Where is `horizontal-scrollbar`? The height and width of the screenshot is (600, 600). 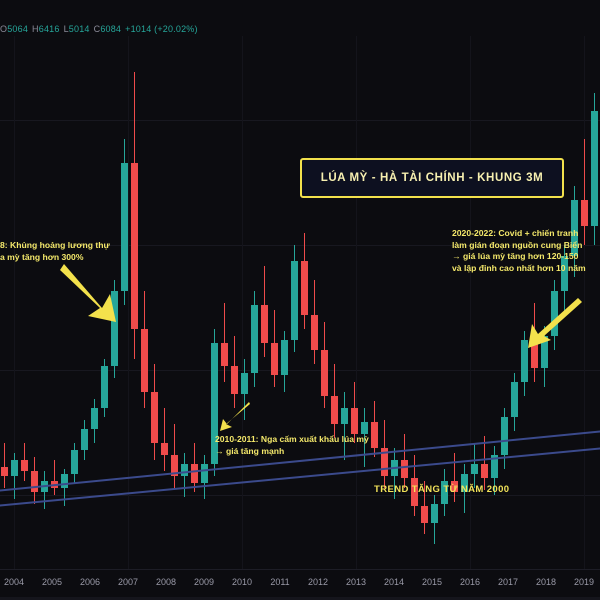
horizontal-scrollbar is located at coordinates (300, 598).